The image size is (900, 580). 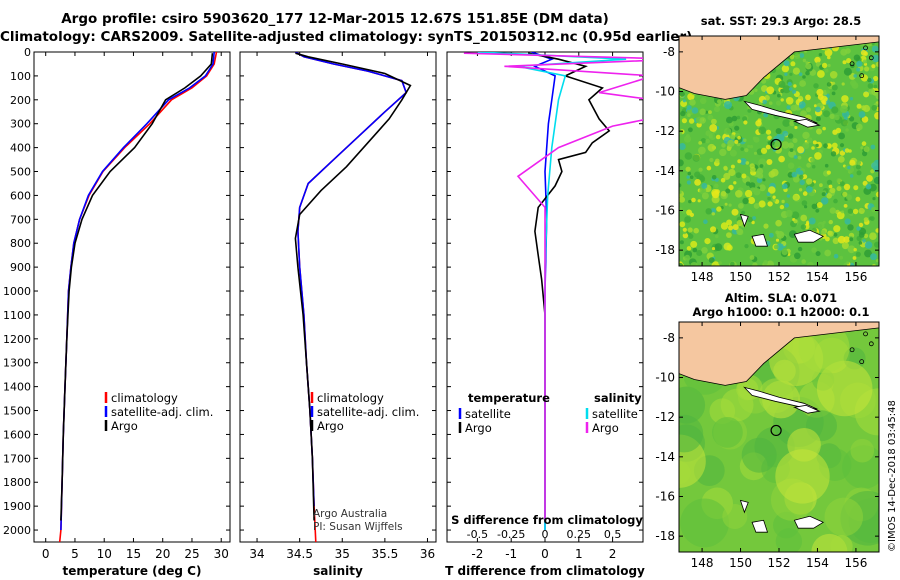 I want to click on sla-map: 148 150 152 154 156 -8 -10 -12 -14 -16 -18, so click(x=767, y=445).